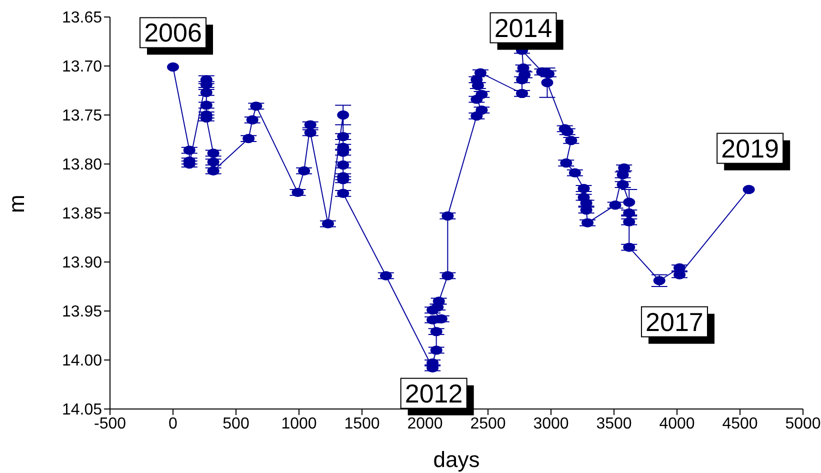  What do you see at coordinates (750, 148) in the screenshot?
I see `annotation: 2019` at bounding box center [750, 148].